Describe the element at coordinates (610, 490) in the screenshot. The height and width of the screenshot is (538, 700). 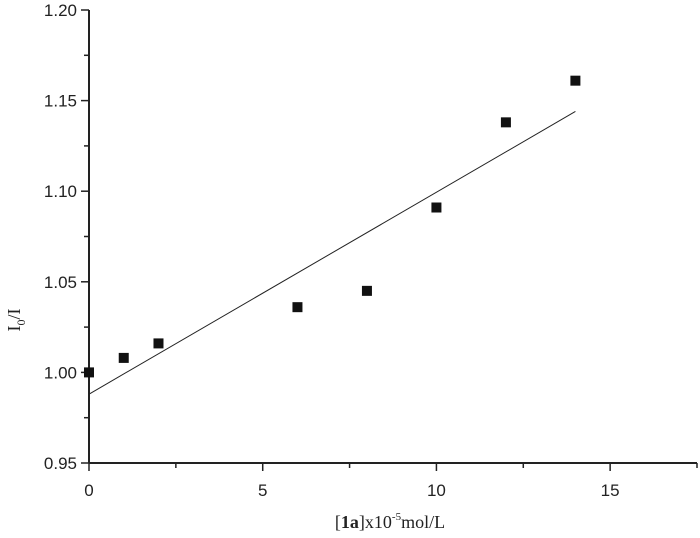
I see `x-tick-label: 15` at that location.